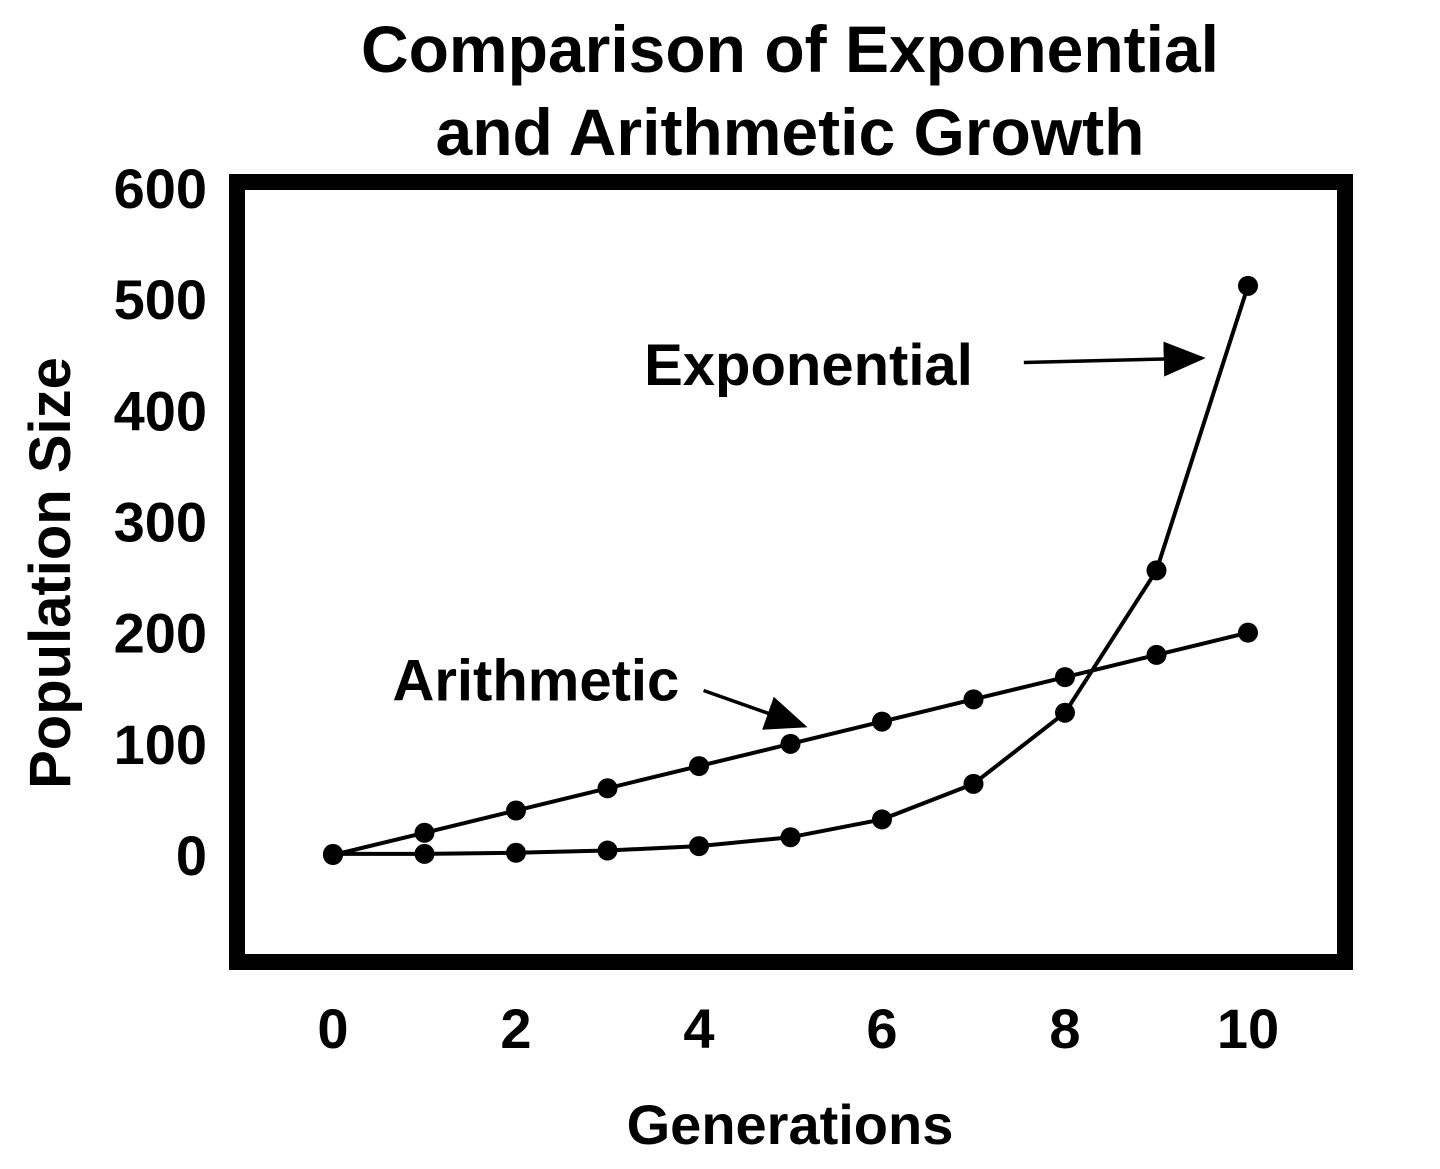 The width and height of the screenshot is (1440, 1169). What do you see at coordinates (160, 410) in the screenshot?
I see `y-tick-label: 400` at bounding box center [160, 410].